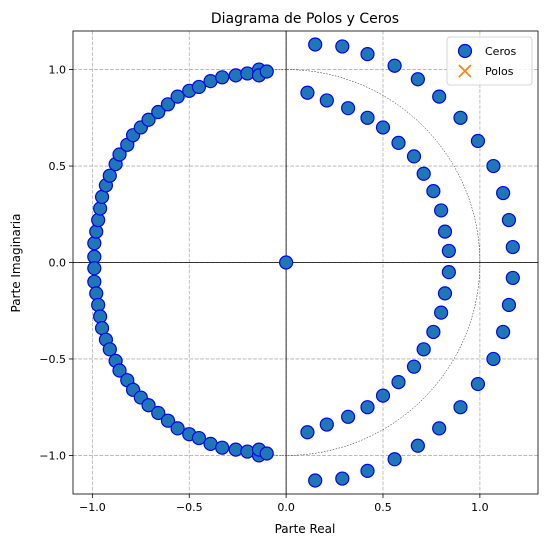  What do you see at coordinates (465, 51) in the screenshot?
I see `legend-zero-marker` at bounding box center [465, 51].